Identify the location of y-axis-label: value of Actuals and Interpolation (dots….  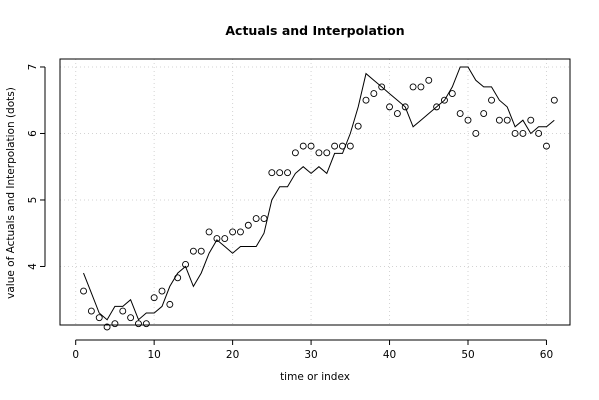
(11, 193).